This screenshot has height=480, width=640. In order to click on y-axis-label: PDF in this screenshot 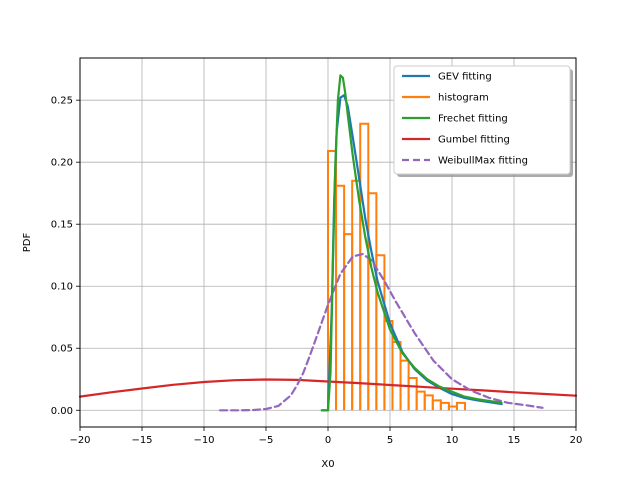, I will do `click(27, 243)`.